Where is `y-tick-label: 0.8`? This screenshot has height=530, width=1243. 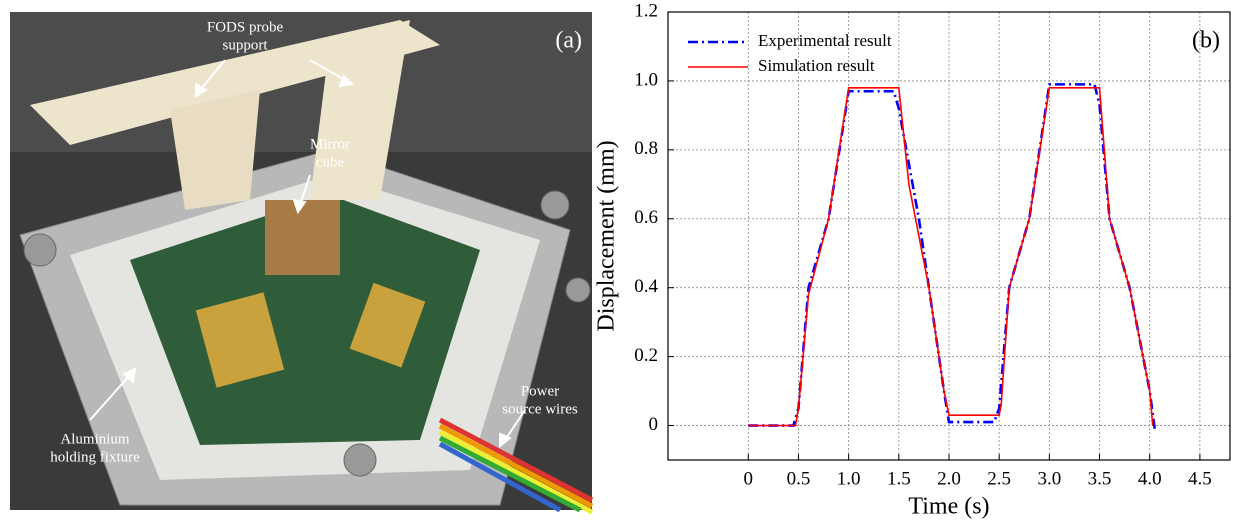
y-tick-label: 0.8 is located at coordinates (646, 148).